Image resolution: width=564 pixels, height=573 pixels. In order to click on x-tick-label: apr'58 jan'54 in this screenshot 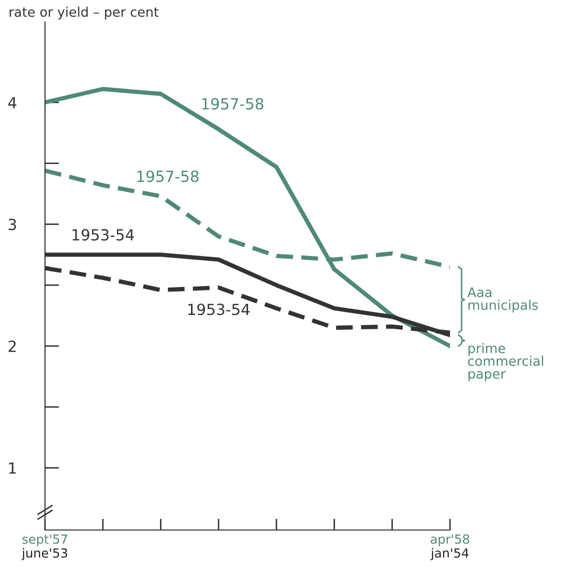, I will do `click(450, 547)`.